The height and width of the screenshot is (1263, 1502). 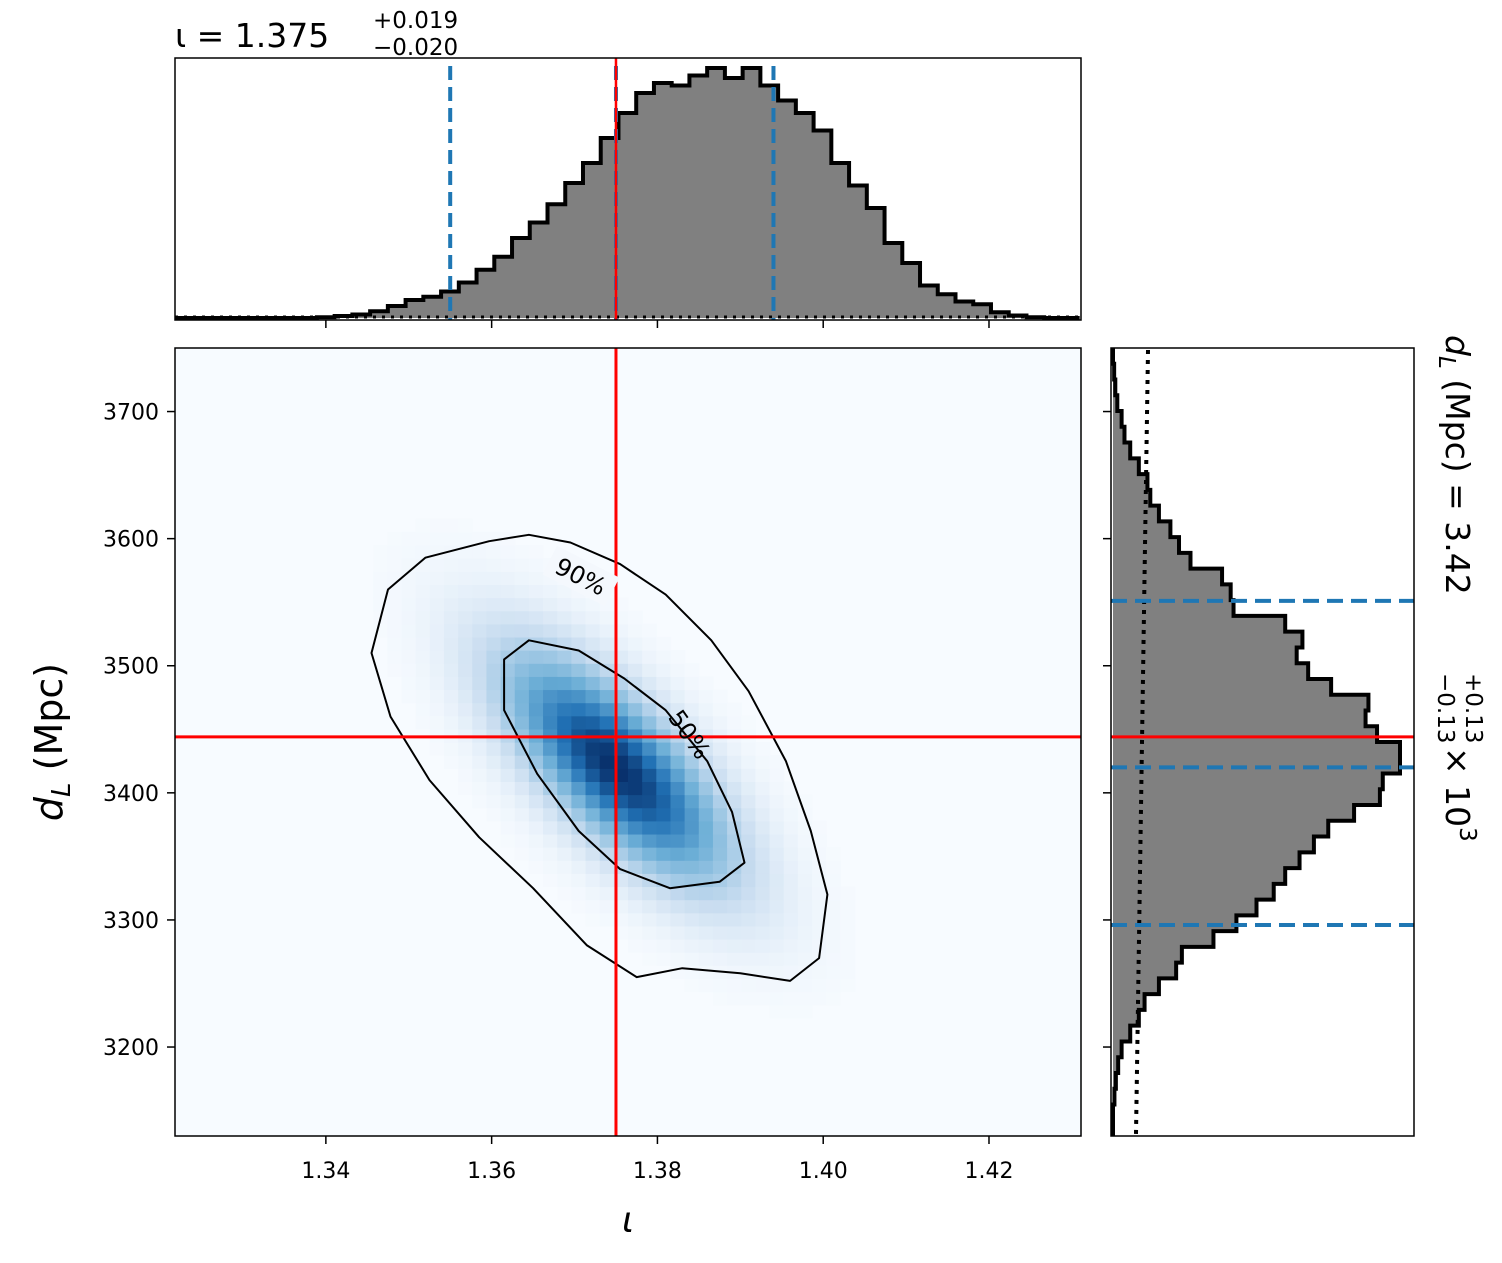 What do you see at coordinates (628, 1220) in the screenshot?
I see `x-axis-label: ι` at bounding box center [628, 1220].